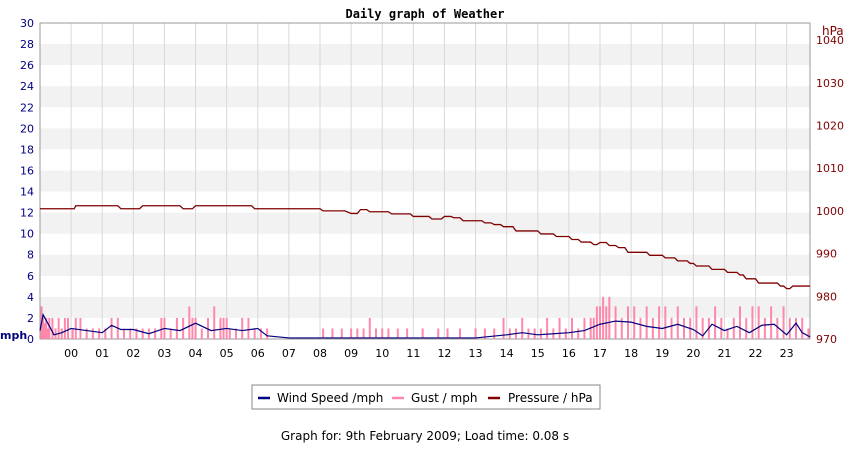 This screenshot has height=450, width=850. What do you see at coordinates (830, 40) in the screenshot?
I see `right-tick-label: 1040` at bounding box center [830, 40].